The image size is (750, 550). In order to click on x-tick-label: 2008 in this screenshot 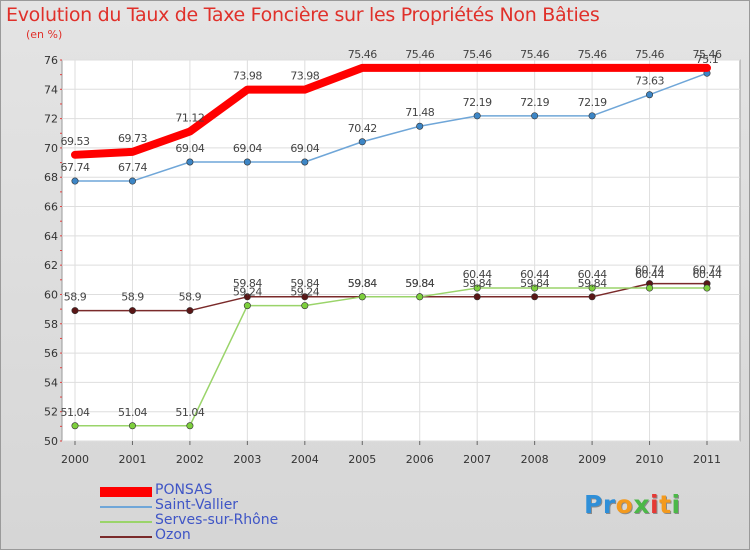, I will do `click(535, 459)`.